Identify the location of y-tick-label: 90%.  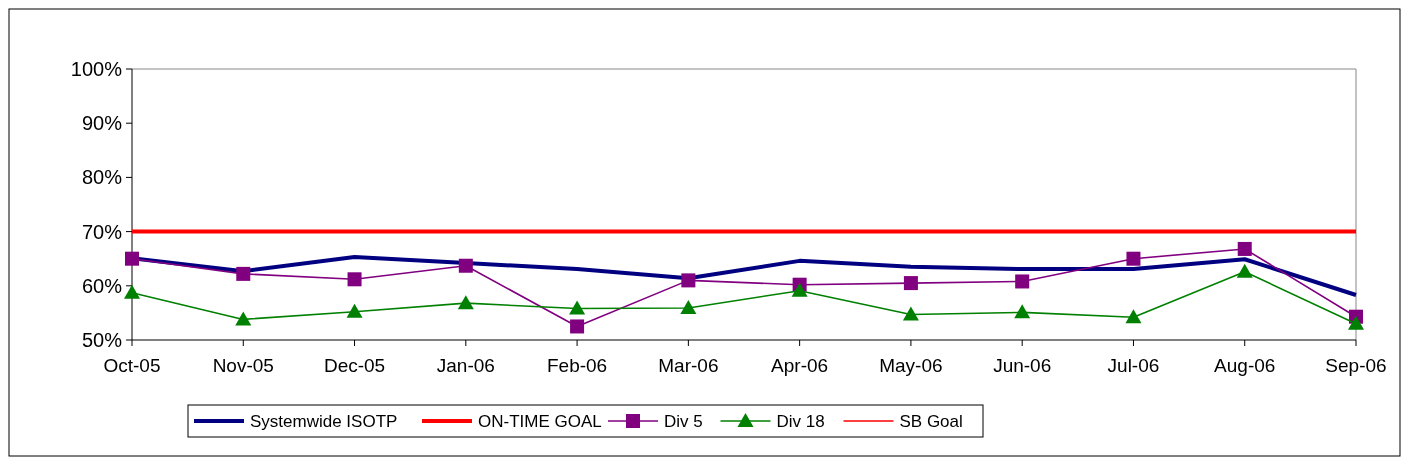
(102, 123).